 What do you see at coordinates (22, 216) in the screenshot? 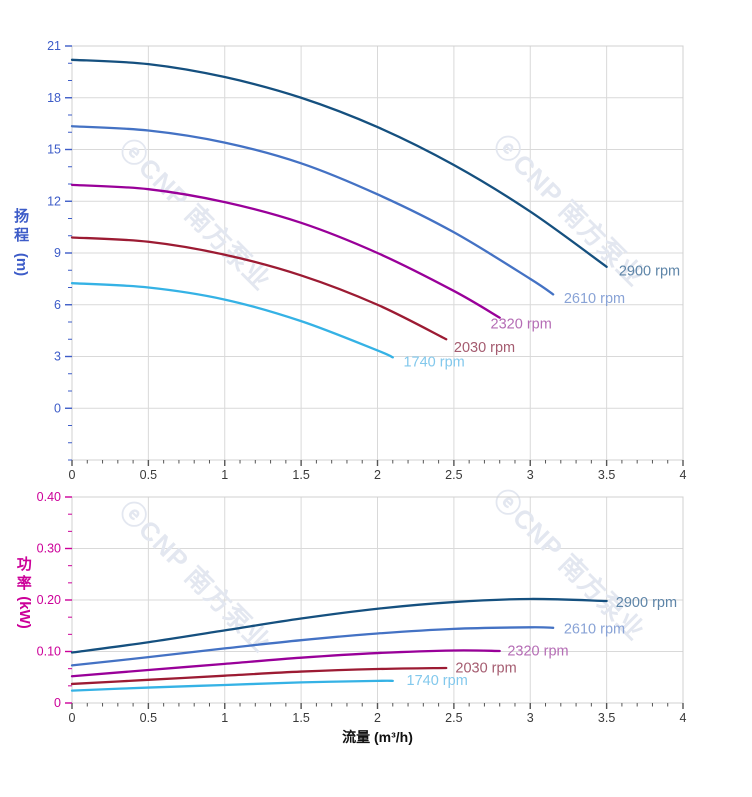
I see `head-axis-label-char1: 扬` at bounding box center [22, 216].